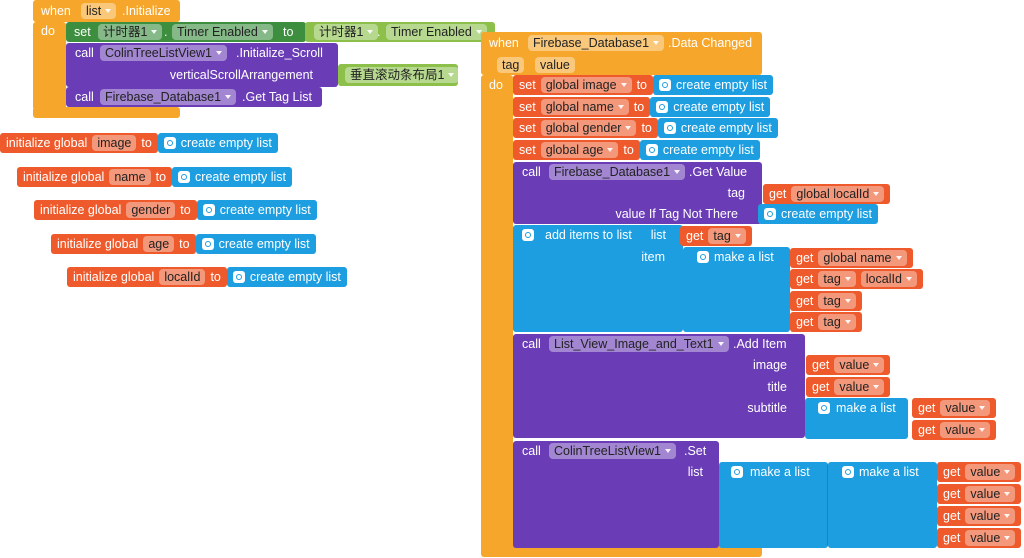  What do you see at coordinates (616, 494) in the screenshot?
I see `method-block` at bounding box center [616, 494].